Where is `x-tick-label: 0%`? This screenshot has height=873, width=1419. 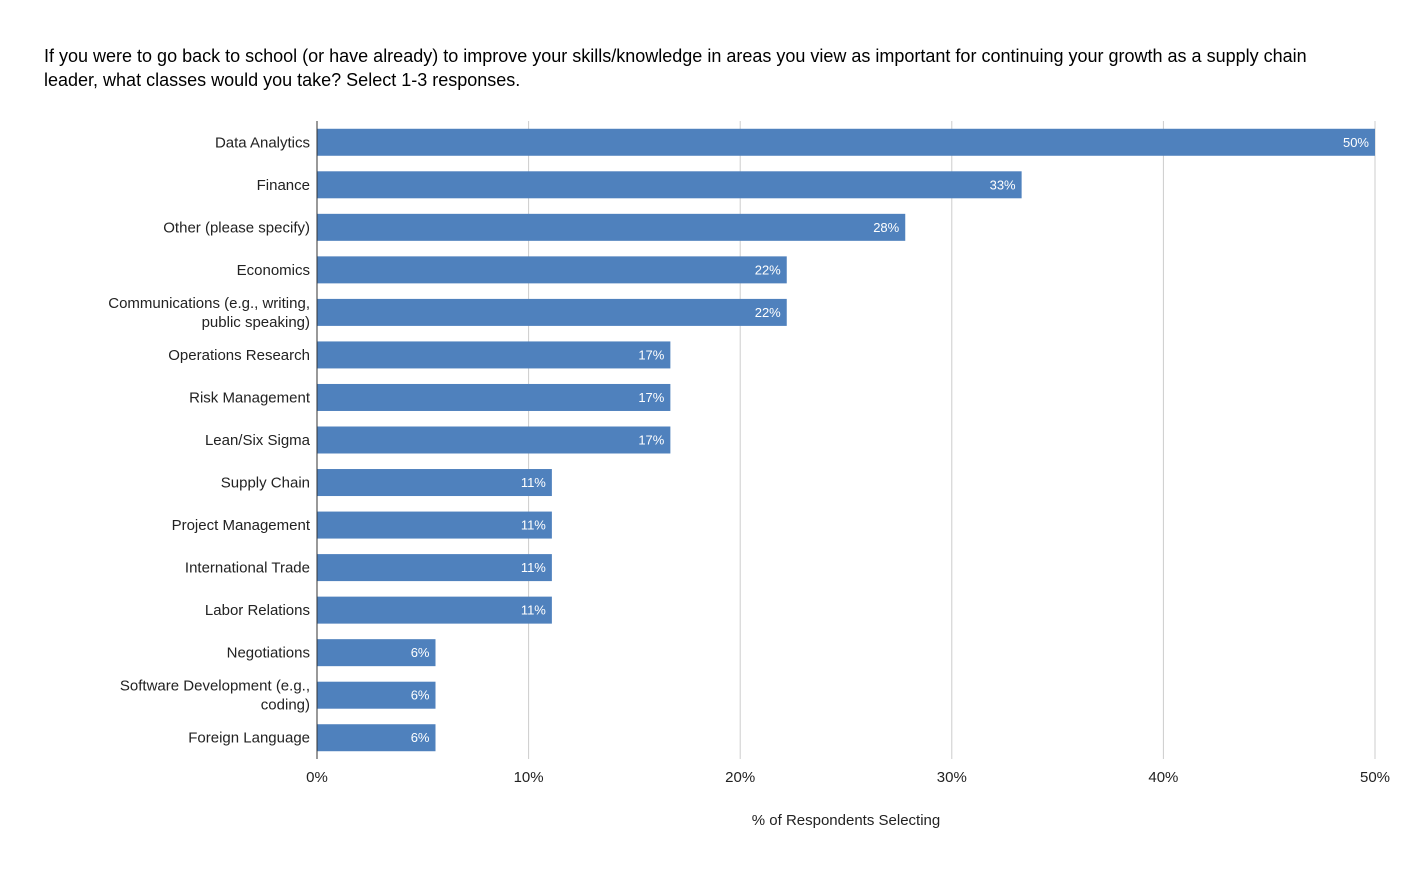
x-tick-label: 0% is located at coordinates (317, 777).